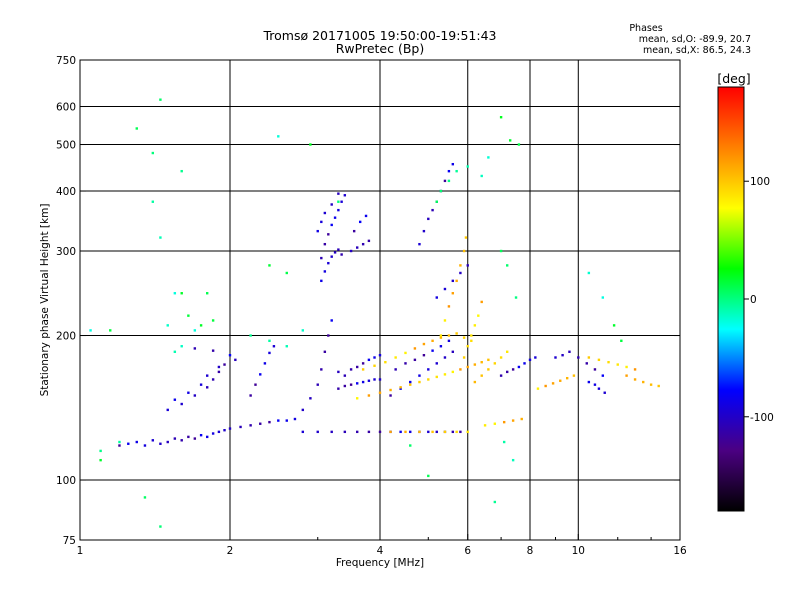 This screenshot has height=600, width=800. I want to click on stats-title: Phases, so click(645, 28).